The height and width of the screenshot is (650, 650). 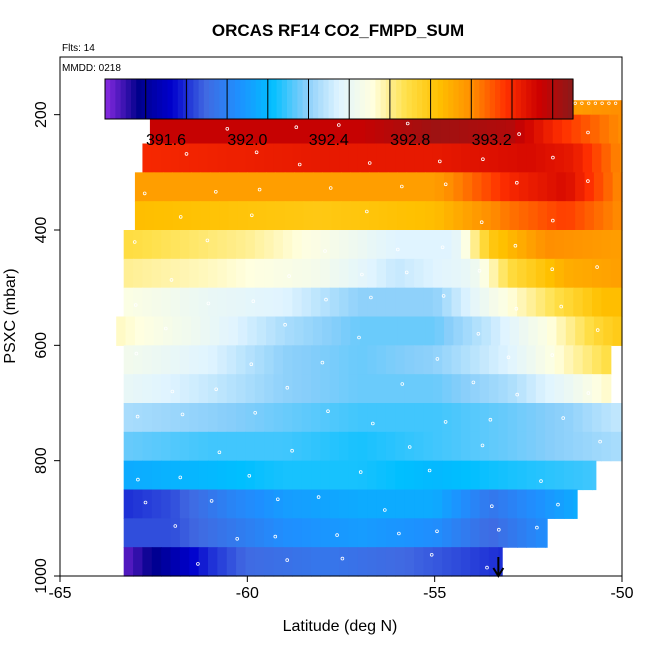 What do you see at coordinates (410, 140) in the screenshot?
I see `colorbar-tick-label: 392.8` at bounding box center [410, 140].